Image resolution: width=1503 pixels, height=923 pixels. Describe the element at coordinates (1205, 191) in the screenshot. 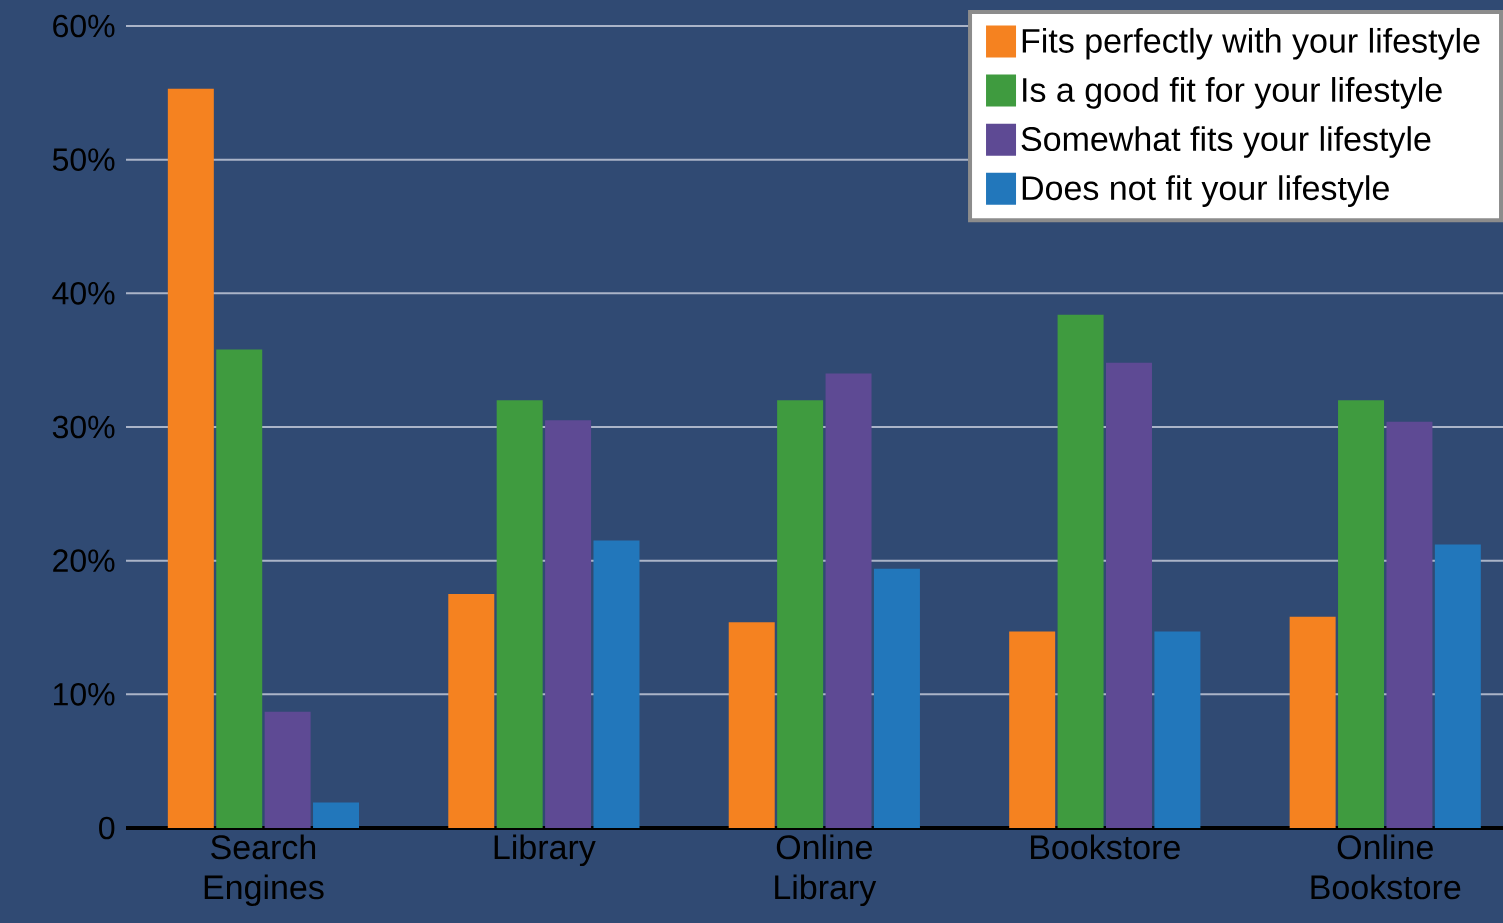

I see `legend-label: Does not fit your lifestyle` at that location.